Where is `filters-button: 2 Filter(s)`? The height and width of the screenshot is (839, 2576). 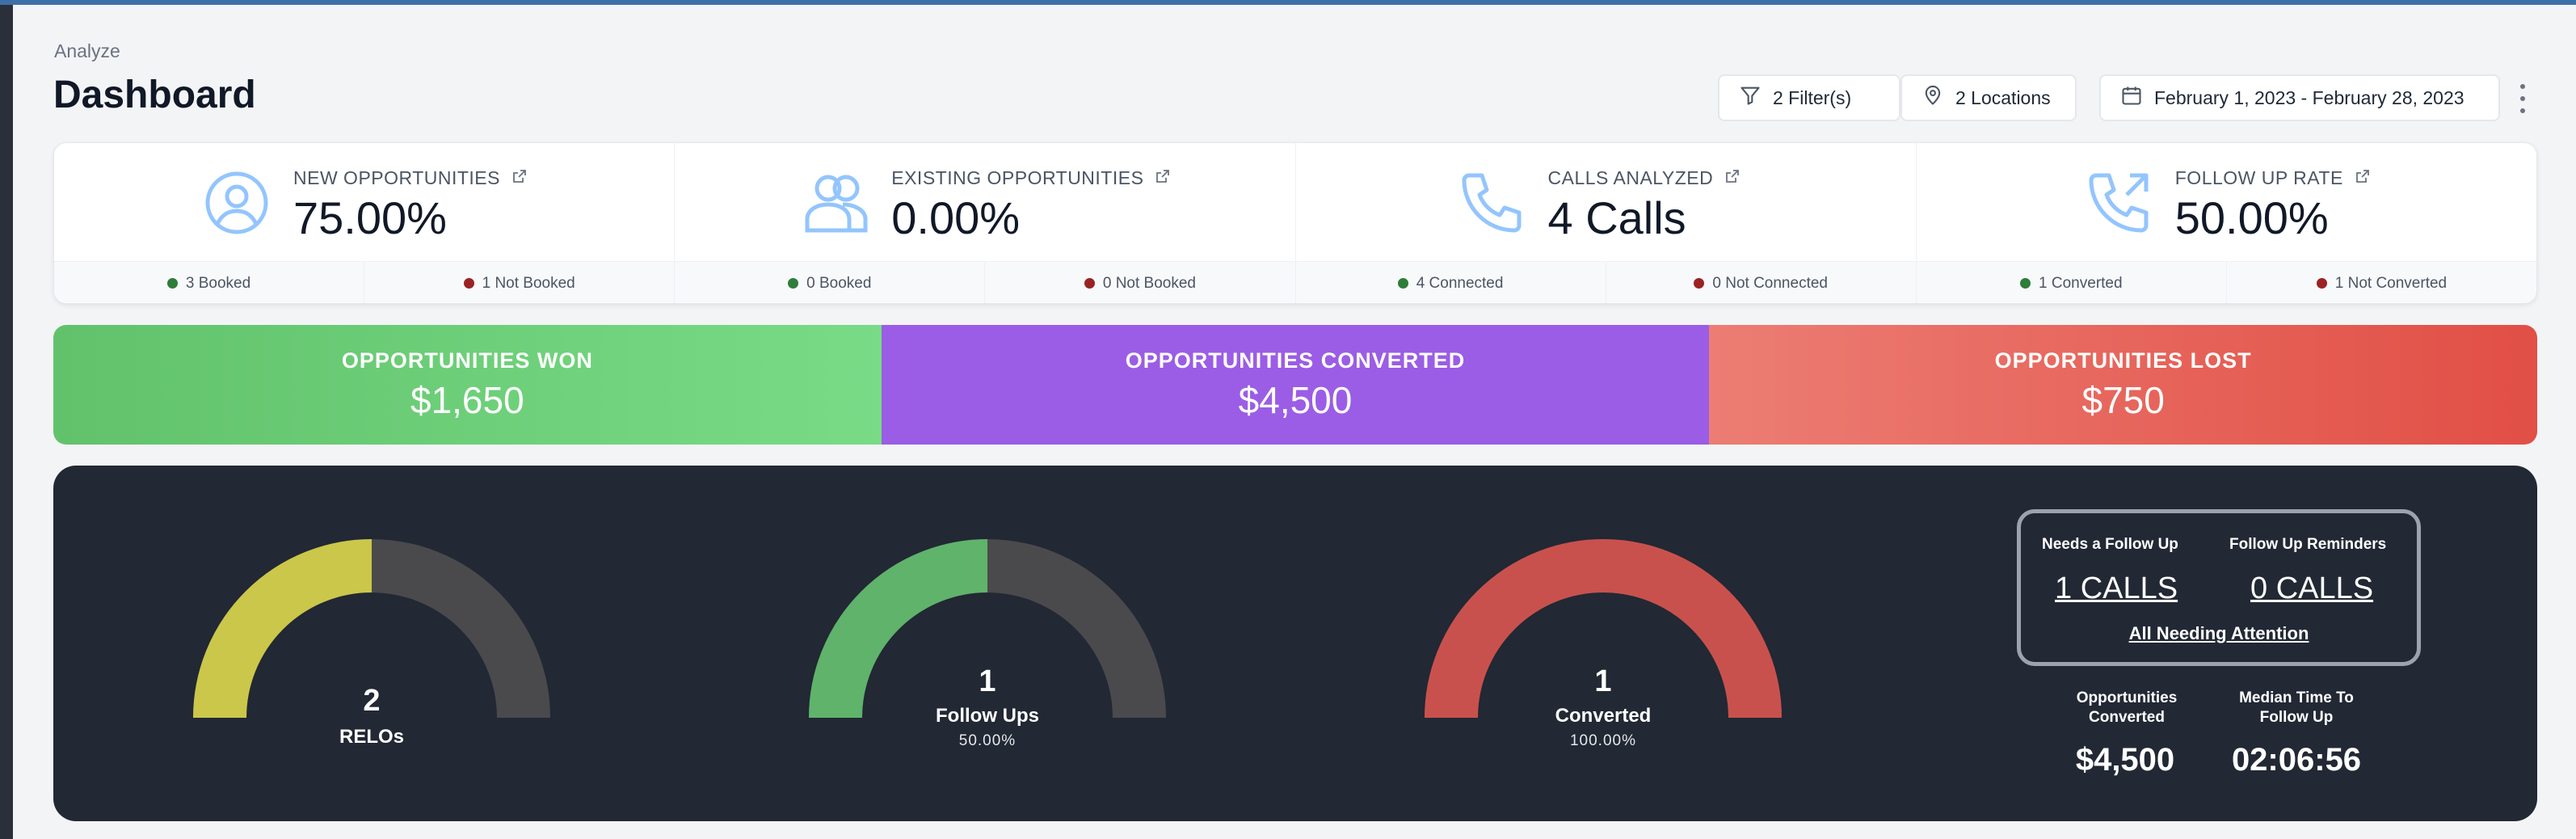 filters-button: 2 Filter(s) is located at coordinates (1809, 97).